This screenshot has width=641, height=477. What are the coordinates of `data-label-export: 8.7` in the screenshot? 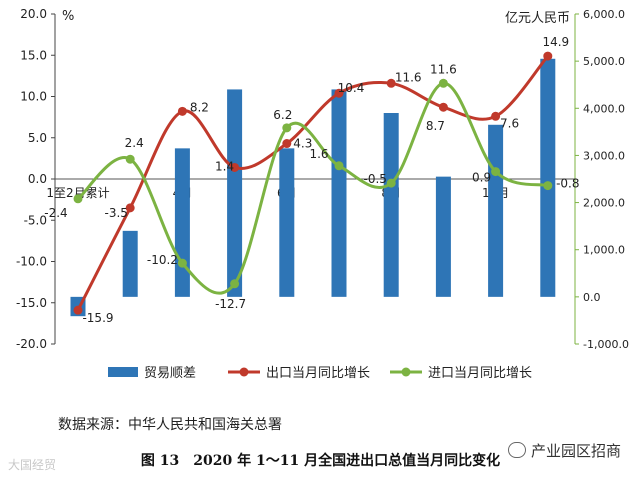 It's located at (435, 126).